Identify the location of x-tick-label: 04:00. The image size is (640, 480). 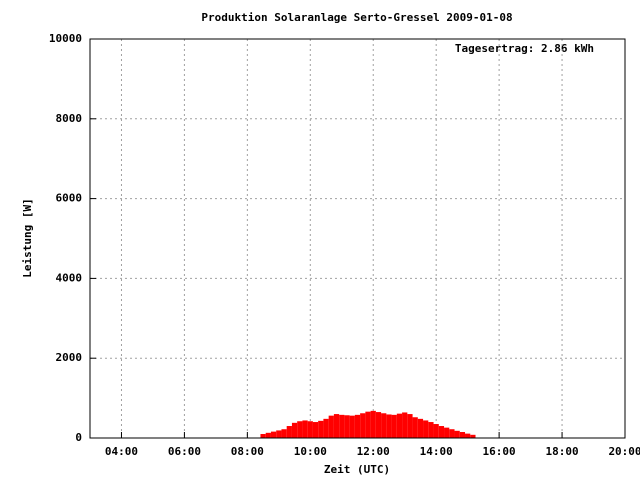
(121, 451).